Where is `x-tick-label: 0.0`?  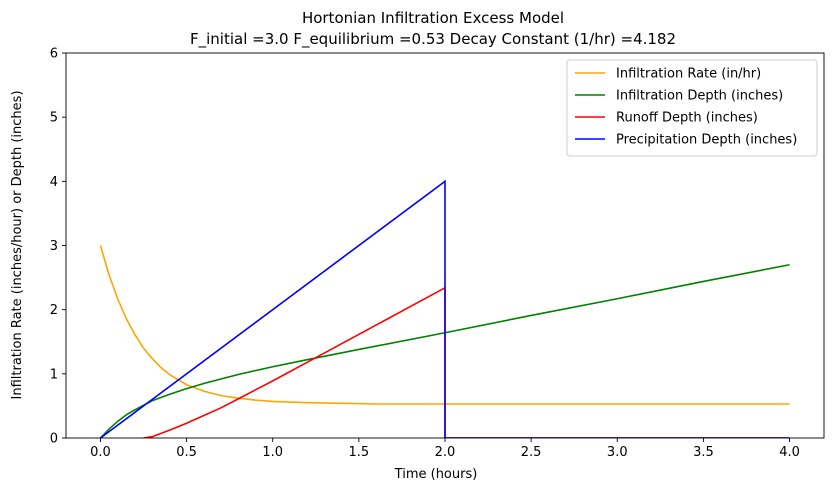
x-tick-label: 0.0 is located at coordinates (100, 452).